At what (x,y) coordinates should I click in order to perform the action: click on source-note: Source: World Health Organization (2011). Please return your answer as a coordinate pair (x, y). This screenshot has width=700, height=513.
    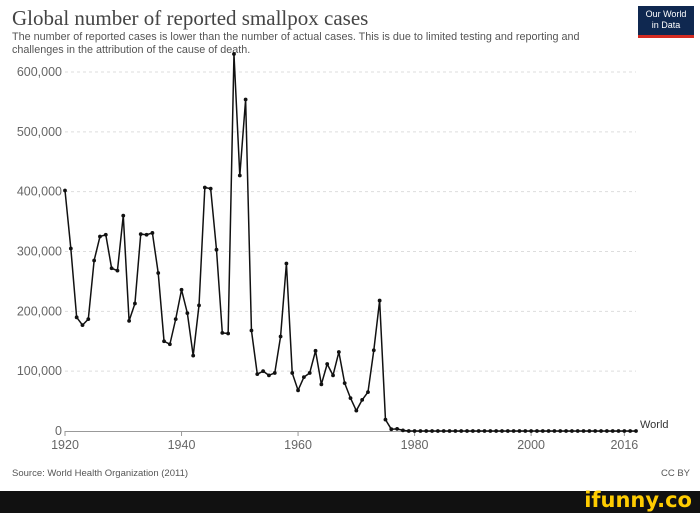
    Looking at the image, I should click on (100, 473).